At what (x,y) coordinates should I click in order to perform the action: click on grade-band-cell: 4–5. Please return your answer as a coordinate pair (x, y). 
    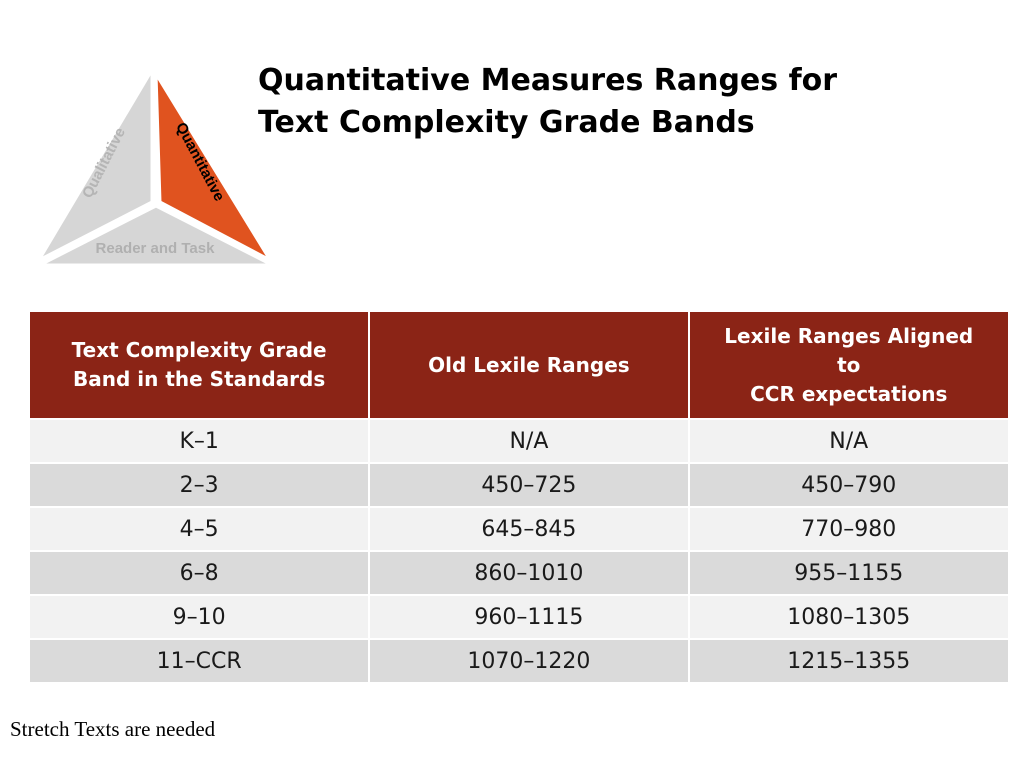
    Looking at the image, I should click on (199, 529).